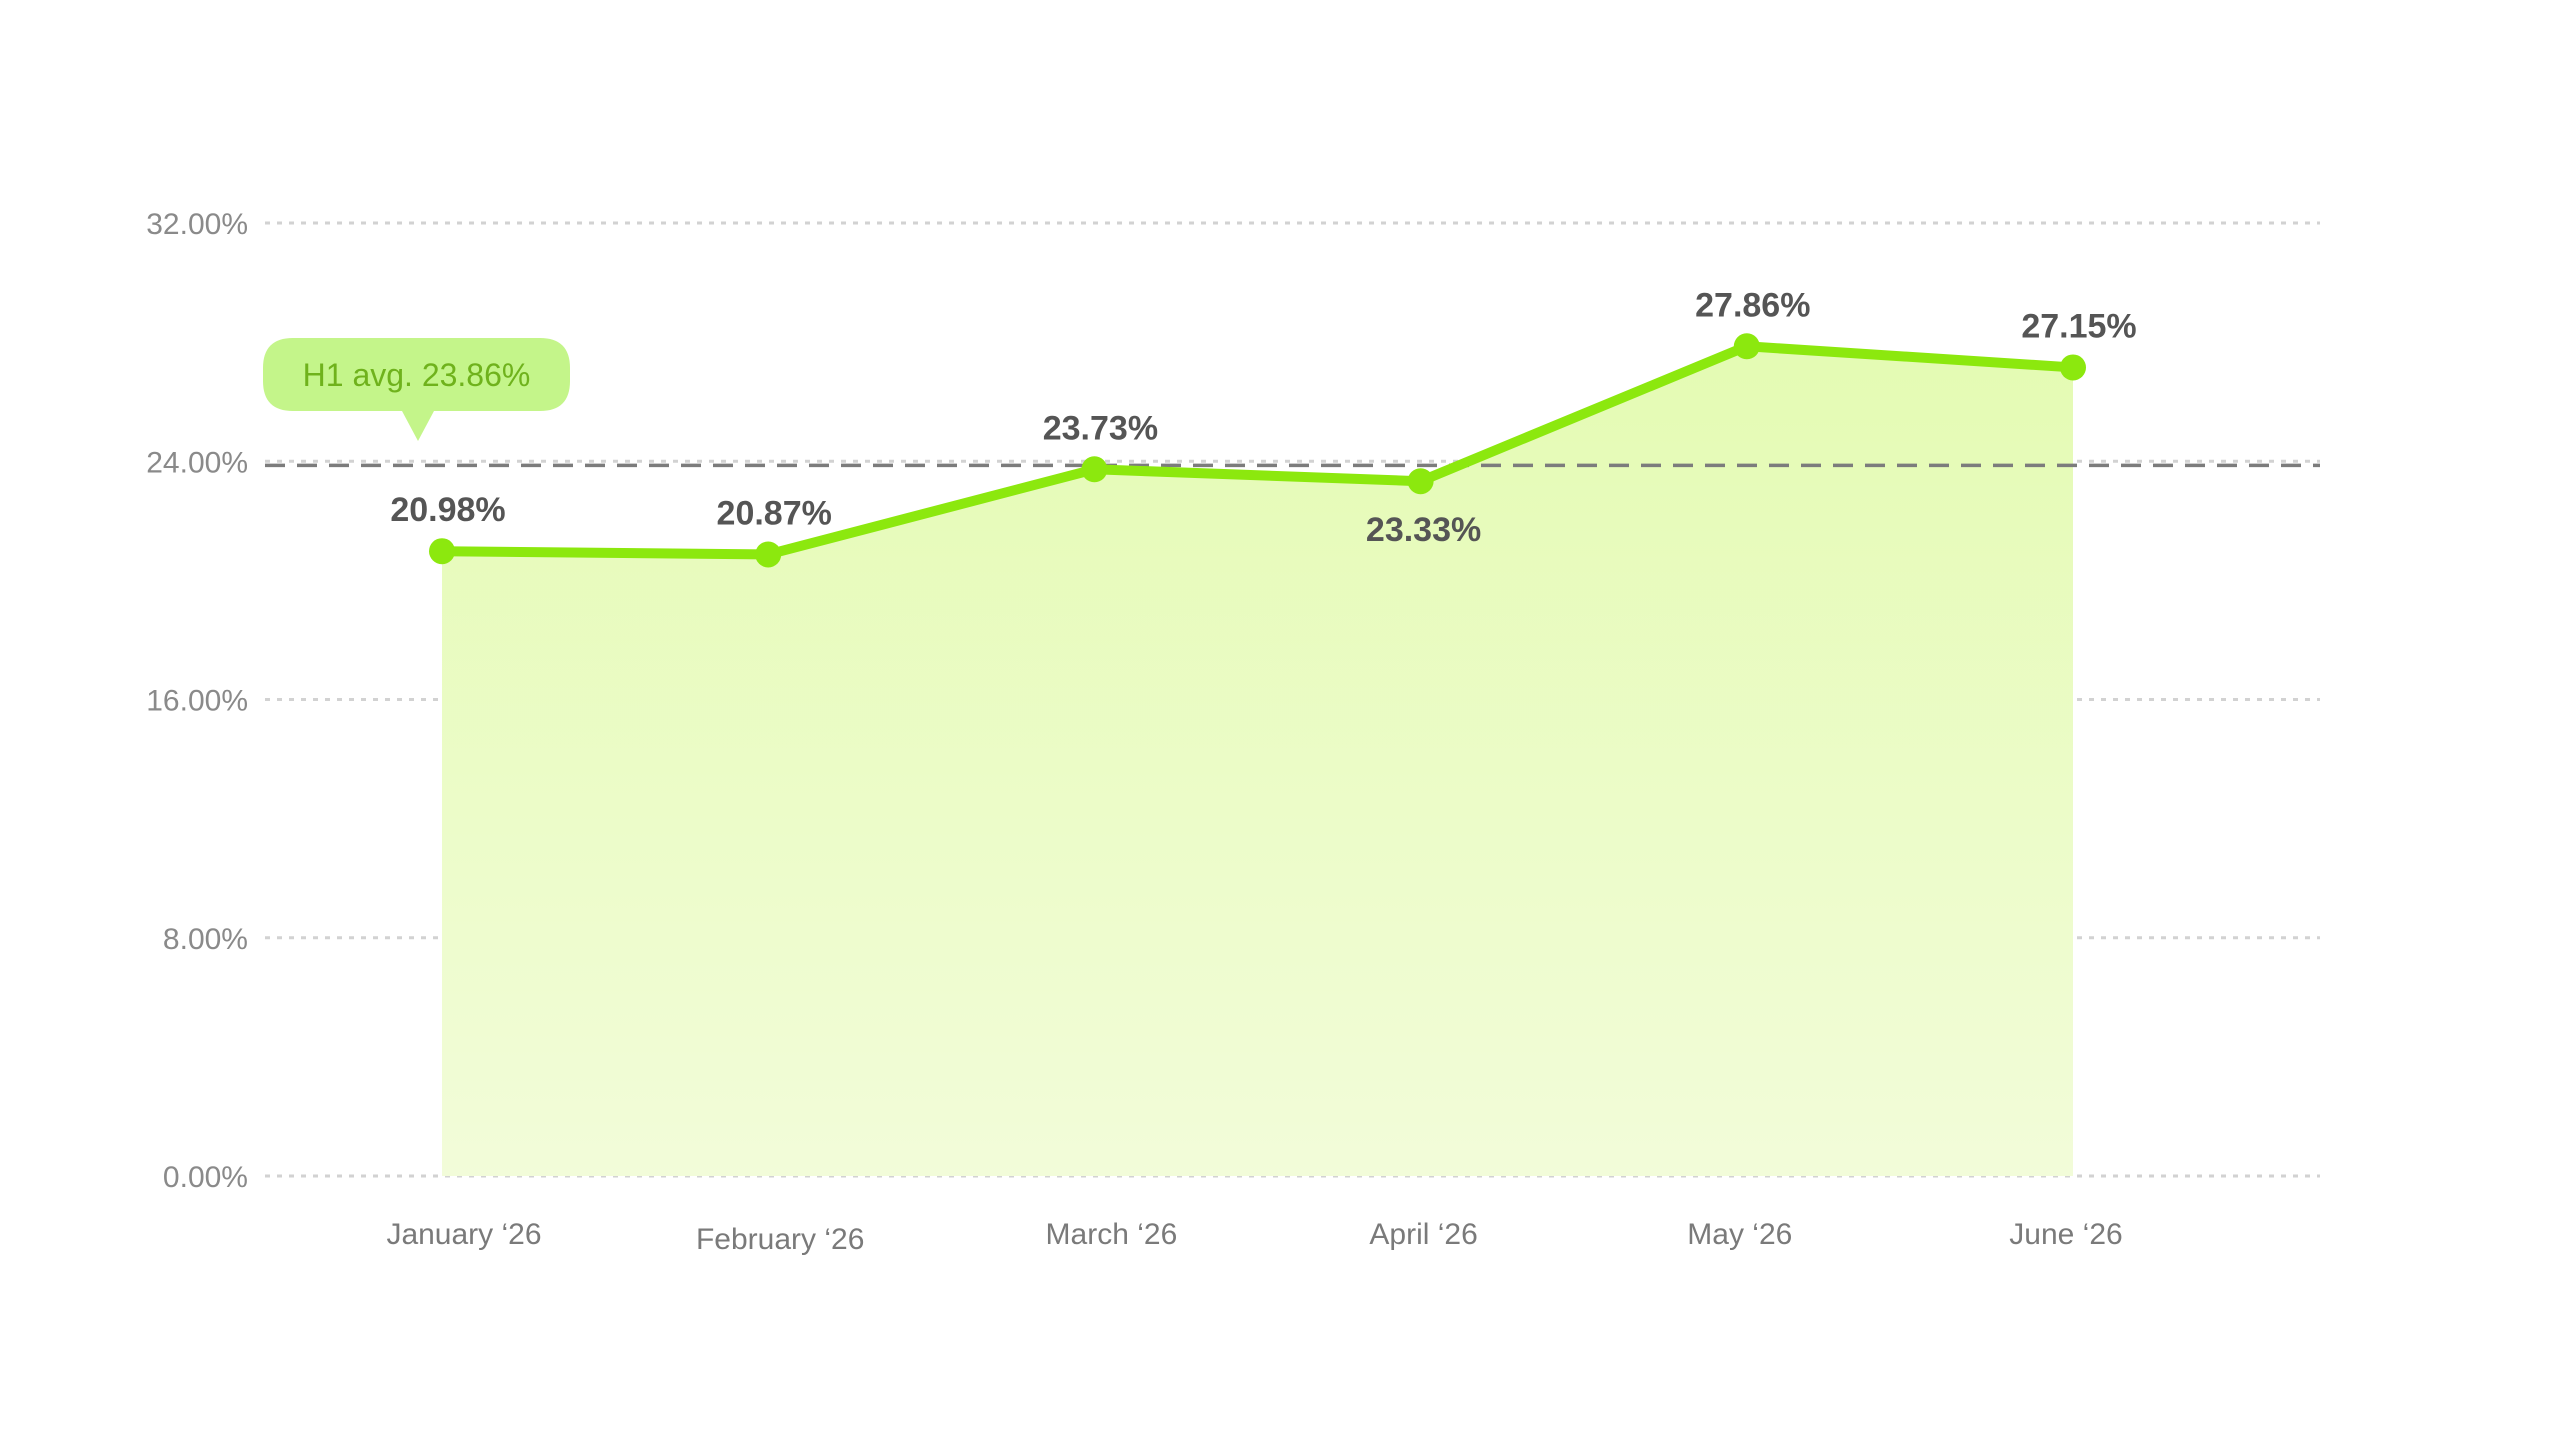  I want to click on y-tick-label: 32.00%, so click(197, 224).